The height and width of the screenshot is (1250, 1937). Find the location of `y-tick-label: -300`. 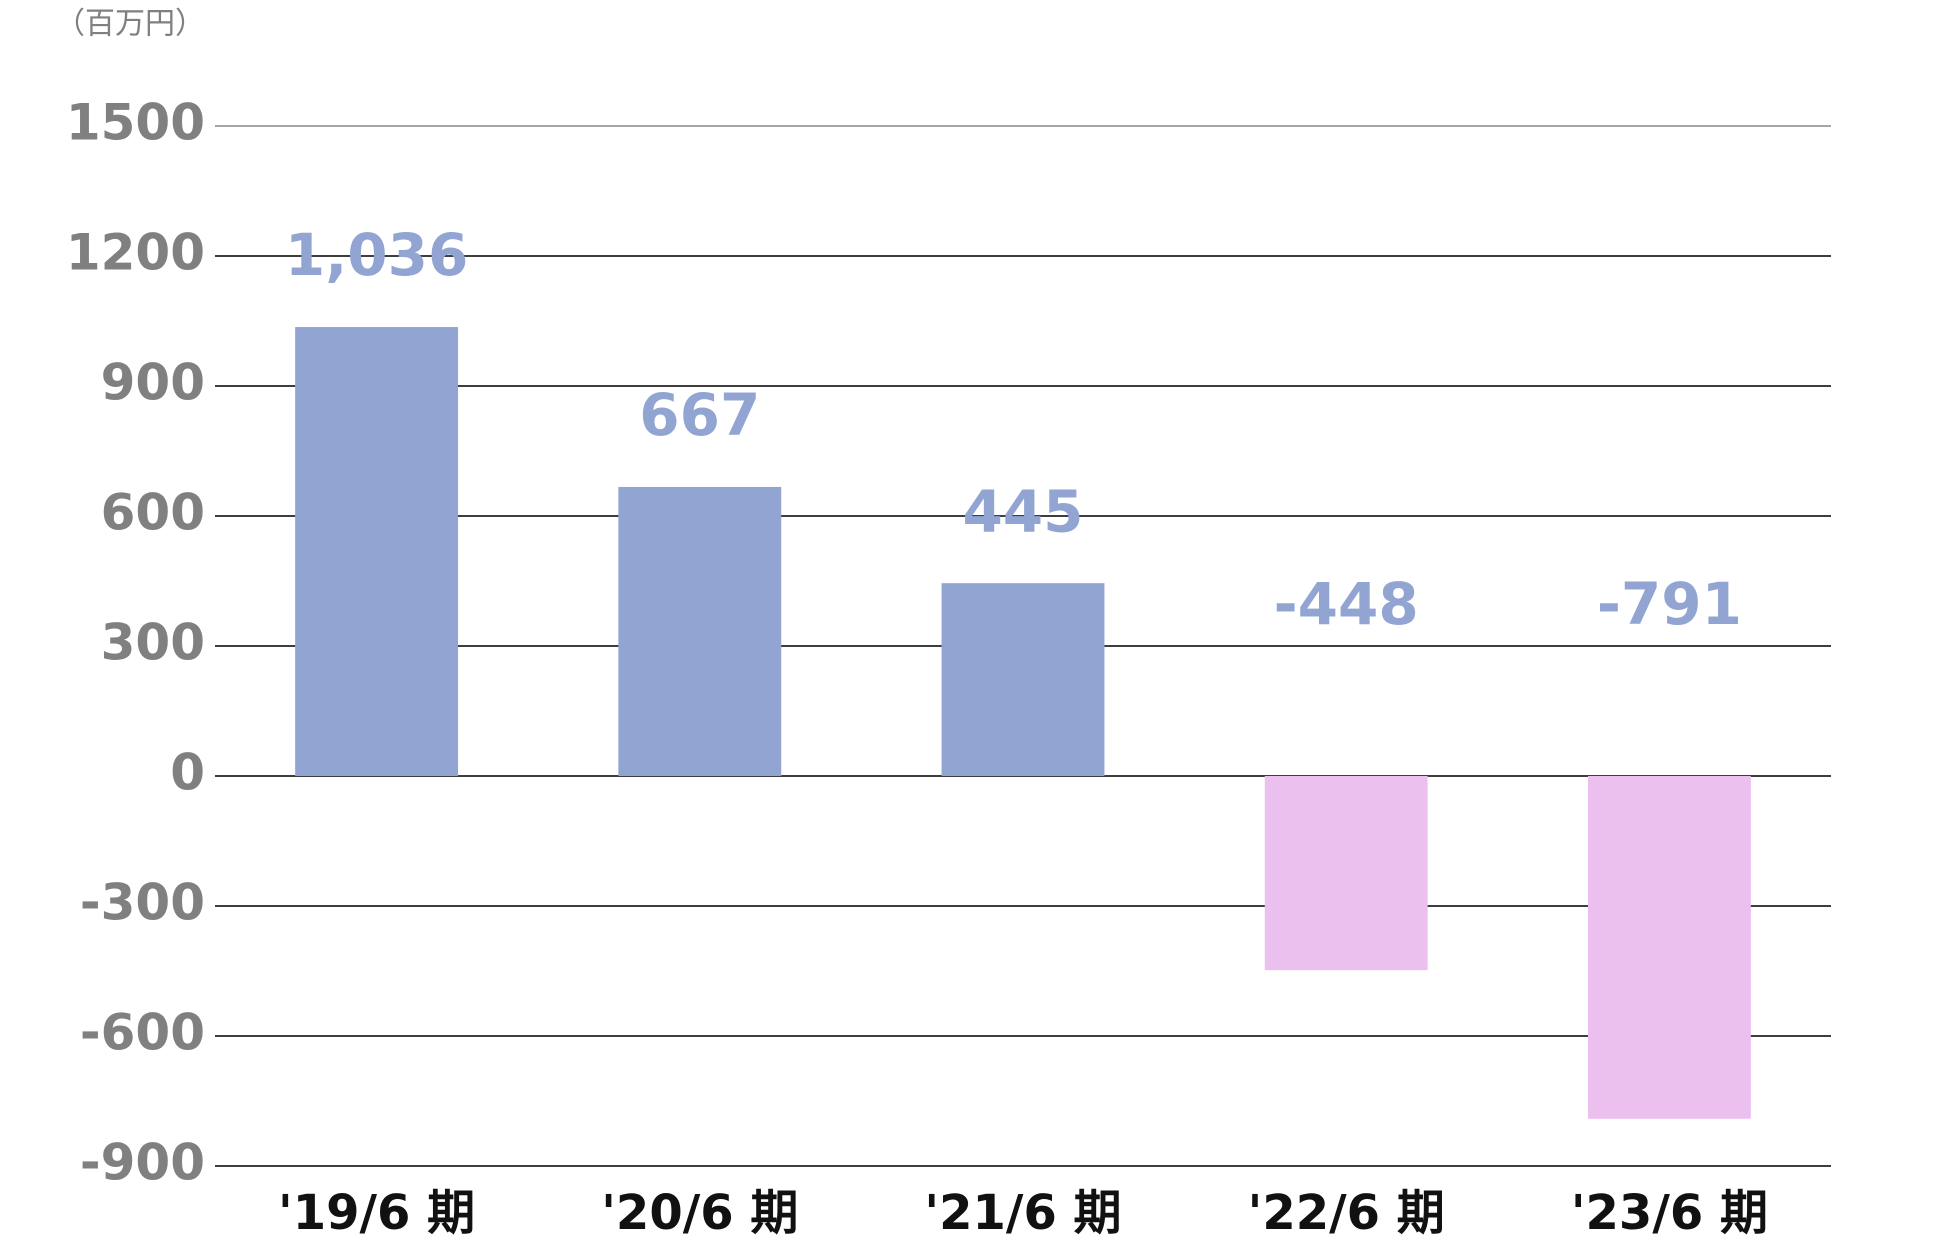

y-tick-label: -300 is located at coordinates (142, 903).